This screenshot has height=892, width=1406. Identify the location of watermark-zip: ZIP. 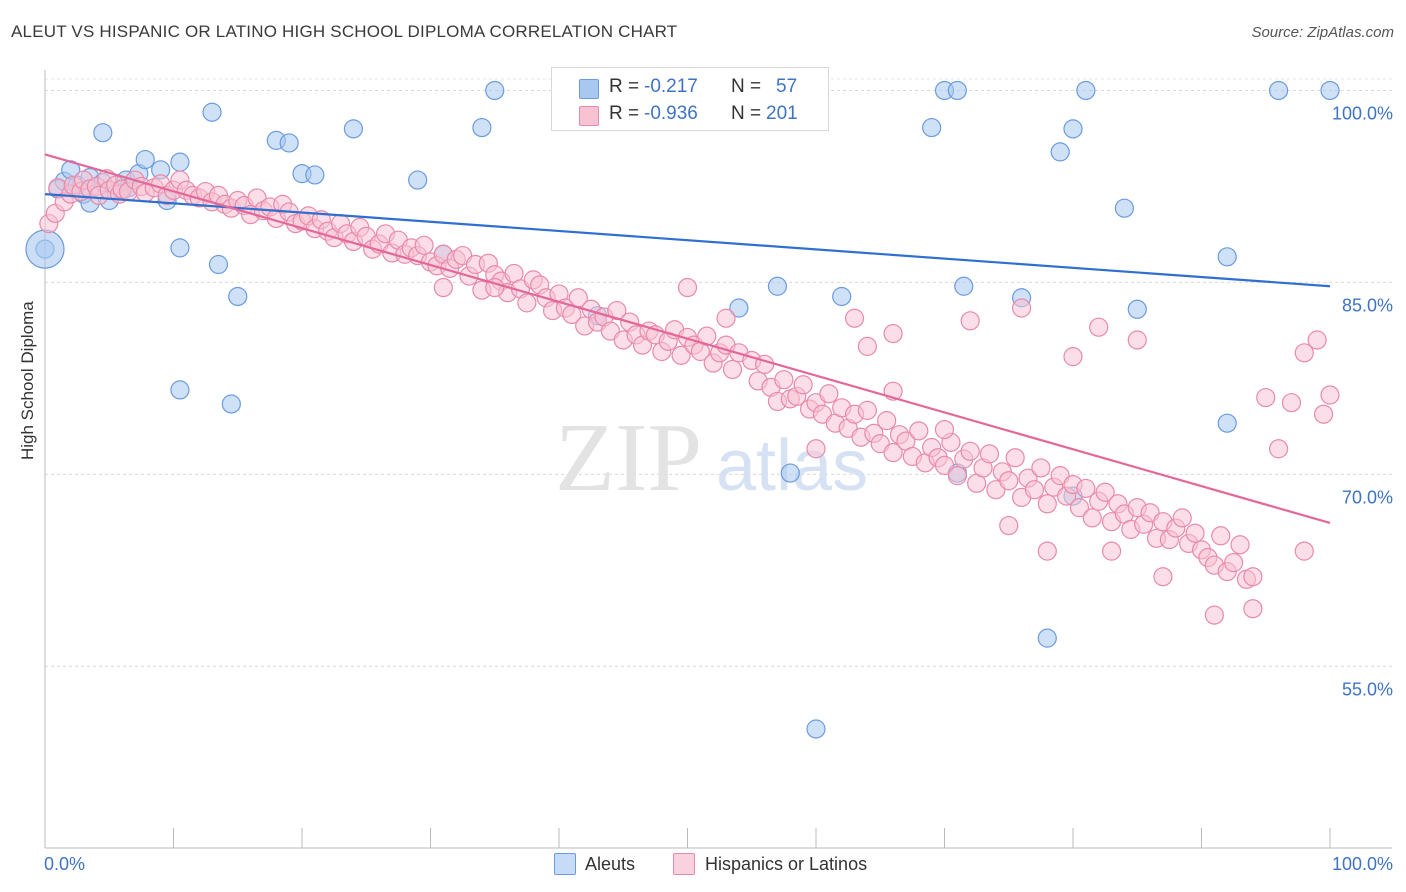
(628, 458).